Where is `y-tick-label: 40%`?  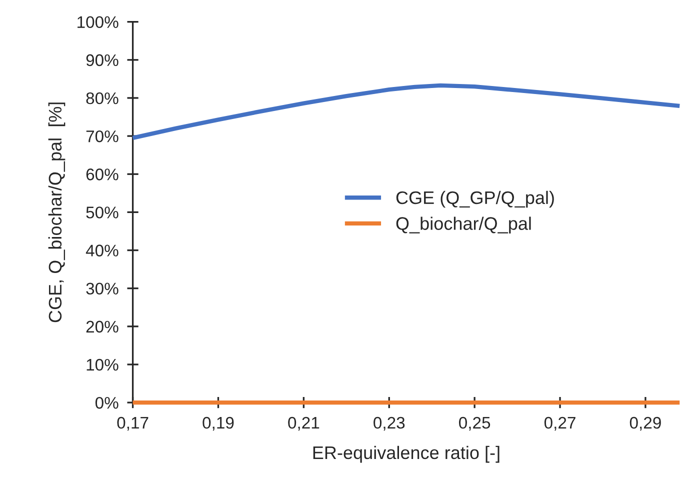
y-tick-label: 40% is located at coordinates (102, 250).